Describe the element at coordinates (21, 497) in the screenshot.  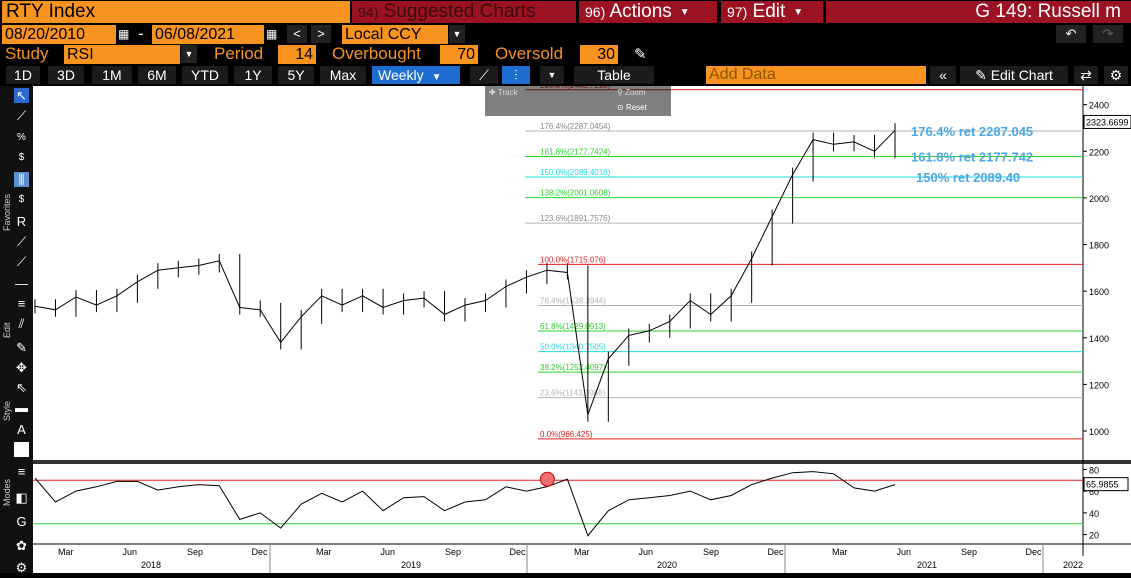
I see `mode-icon: ◧` at that location.